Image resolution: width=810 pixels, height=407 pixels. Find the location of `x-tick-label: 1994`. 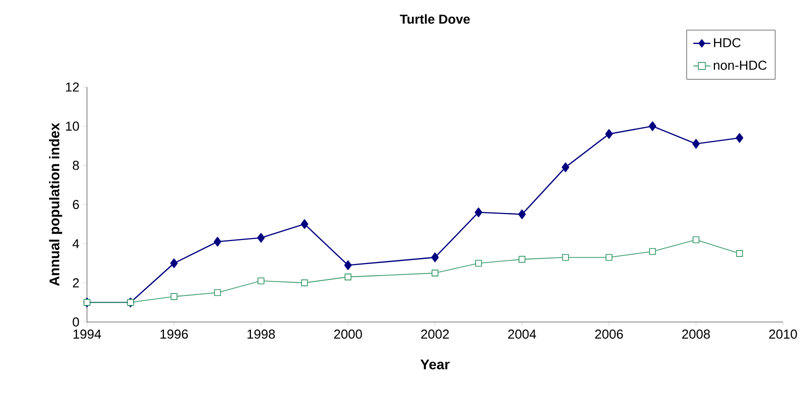

x-tick-label: 1994 is located at coordinates (88, 334).